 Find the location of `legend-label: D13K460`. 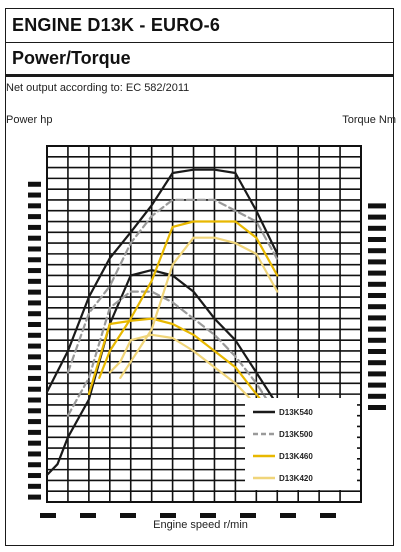

legend-label: D13K460 is located at coordinates (296, 456).